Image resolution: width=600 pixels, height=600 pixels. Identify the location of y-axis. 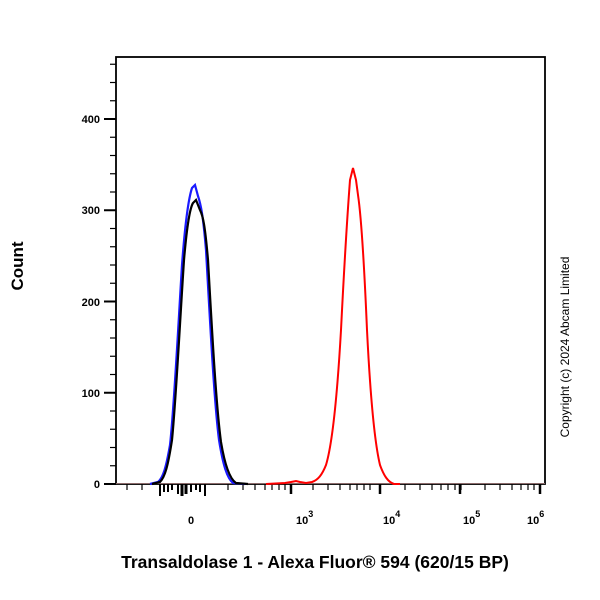
(110, 274).